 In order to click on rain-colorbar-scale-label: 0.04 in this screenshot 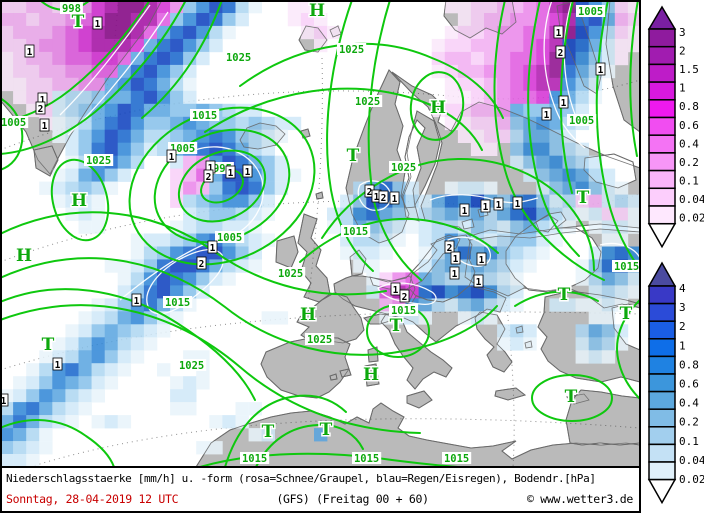, I will do `click(691, 460)`.